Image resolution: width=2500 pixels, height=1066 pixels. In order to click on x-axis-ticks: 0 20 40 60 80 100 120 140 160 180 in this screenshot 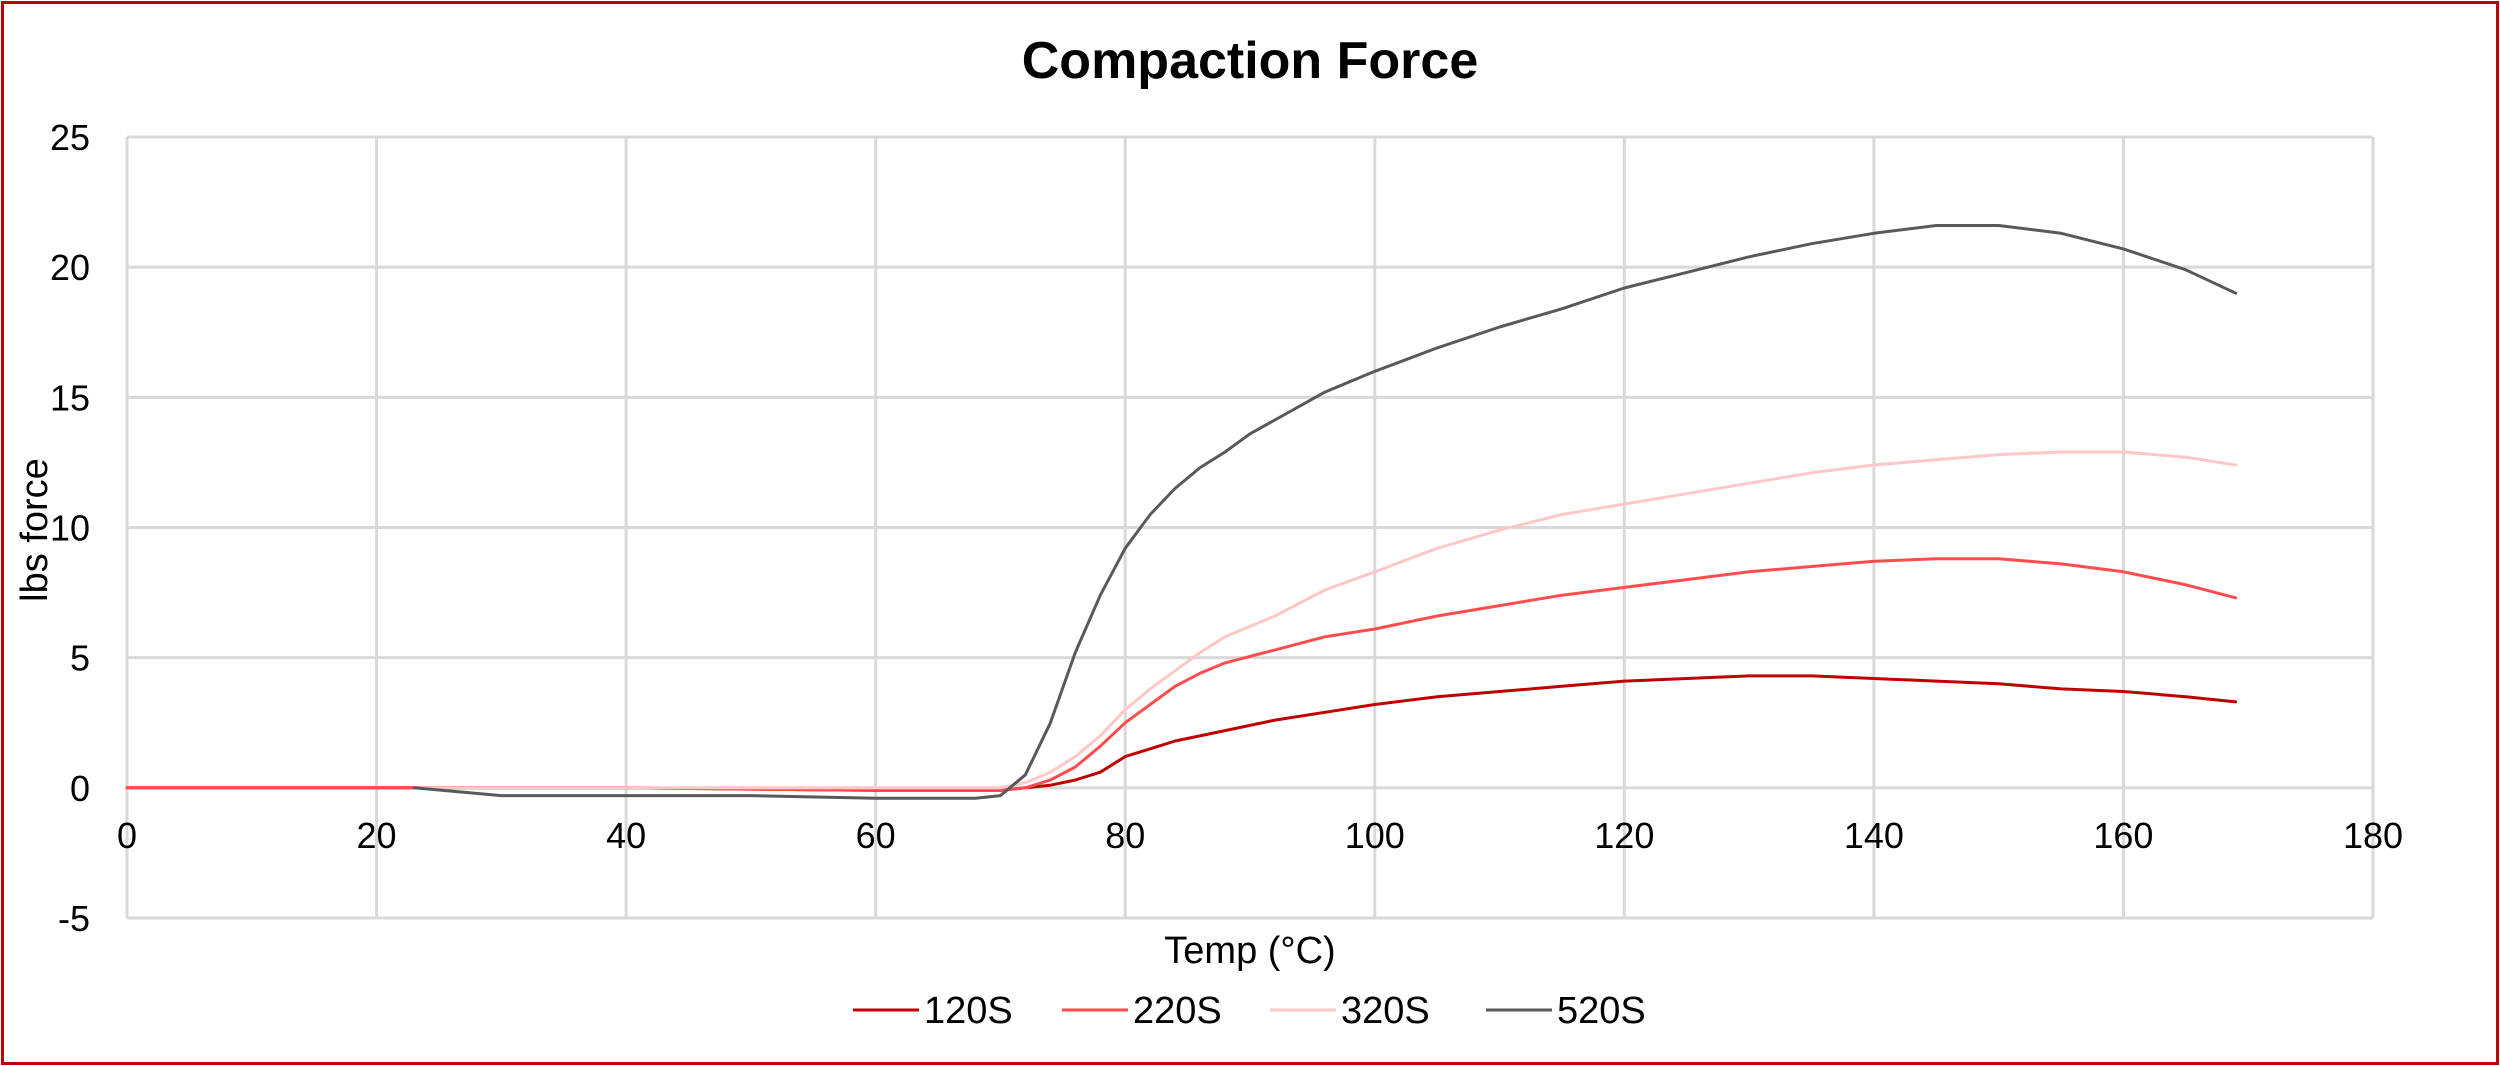, I will do `click(1260, 835)`.